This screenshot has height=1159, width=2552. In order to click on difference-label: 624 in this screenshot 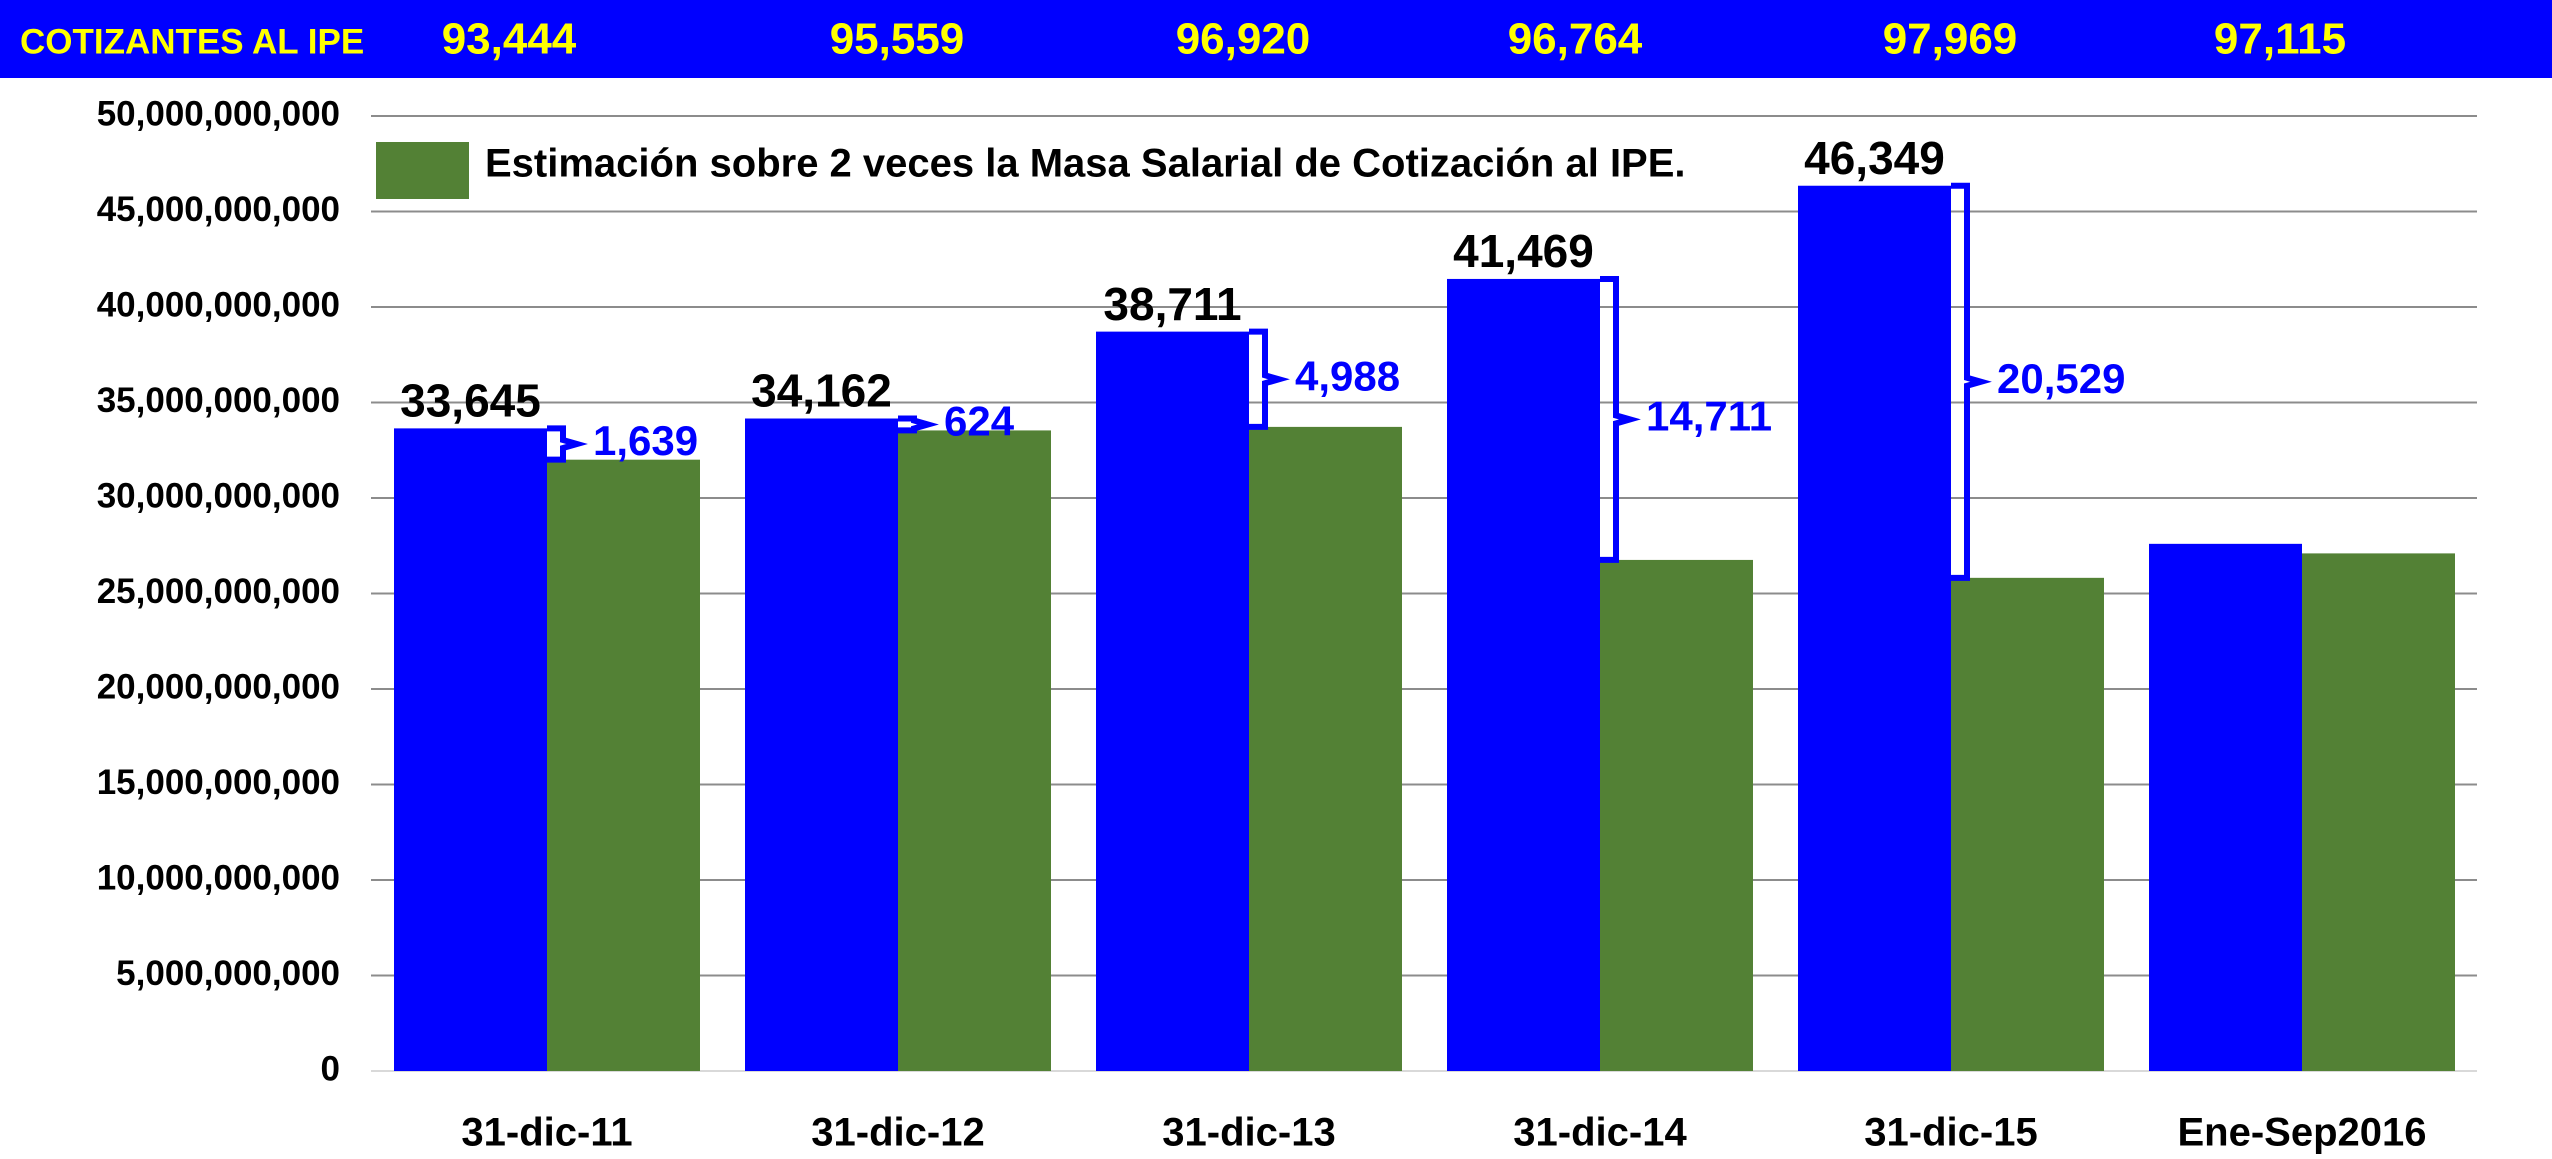, I will do `click(979, 421)`.